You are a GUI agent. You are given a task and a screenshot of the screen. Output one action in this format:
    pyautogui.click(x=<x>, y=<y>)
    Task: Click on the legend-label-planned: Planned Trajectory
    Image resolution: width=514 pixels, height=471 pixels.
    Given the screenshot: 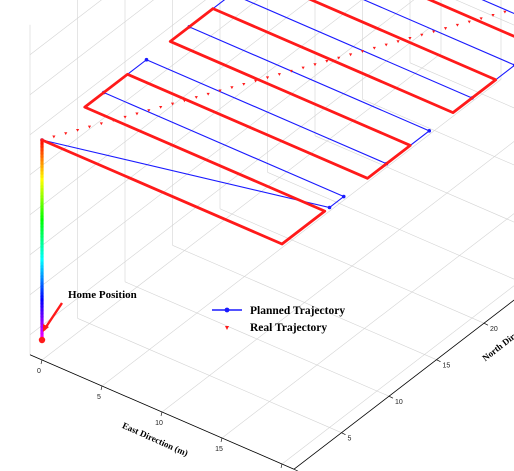 What is the action you would take?
    pyautogui.click(x=297, y=311)
    